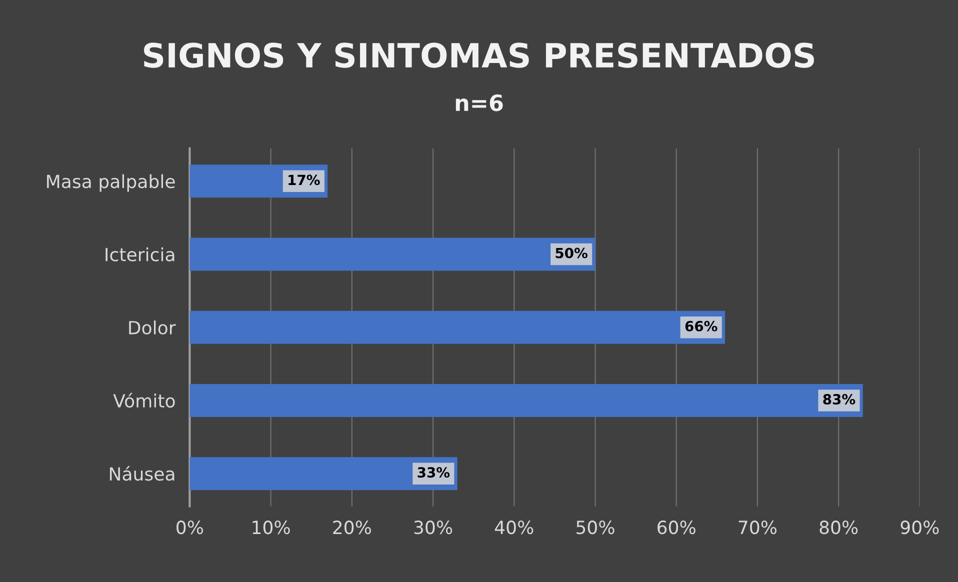  I want to click on y-tick-label: Dolor, so click(152, 327).